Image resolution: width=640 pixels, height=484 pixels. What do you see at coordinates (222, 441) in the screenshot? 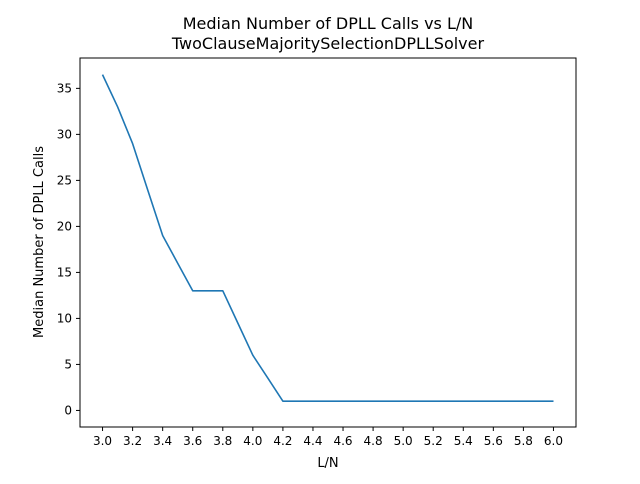
I see `x-tick-label: 3.8` at bounding box center [222, 441].